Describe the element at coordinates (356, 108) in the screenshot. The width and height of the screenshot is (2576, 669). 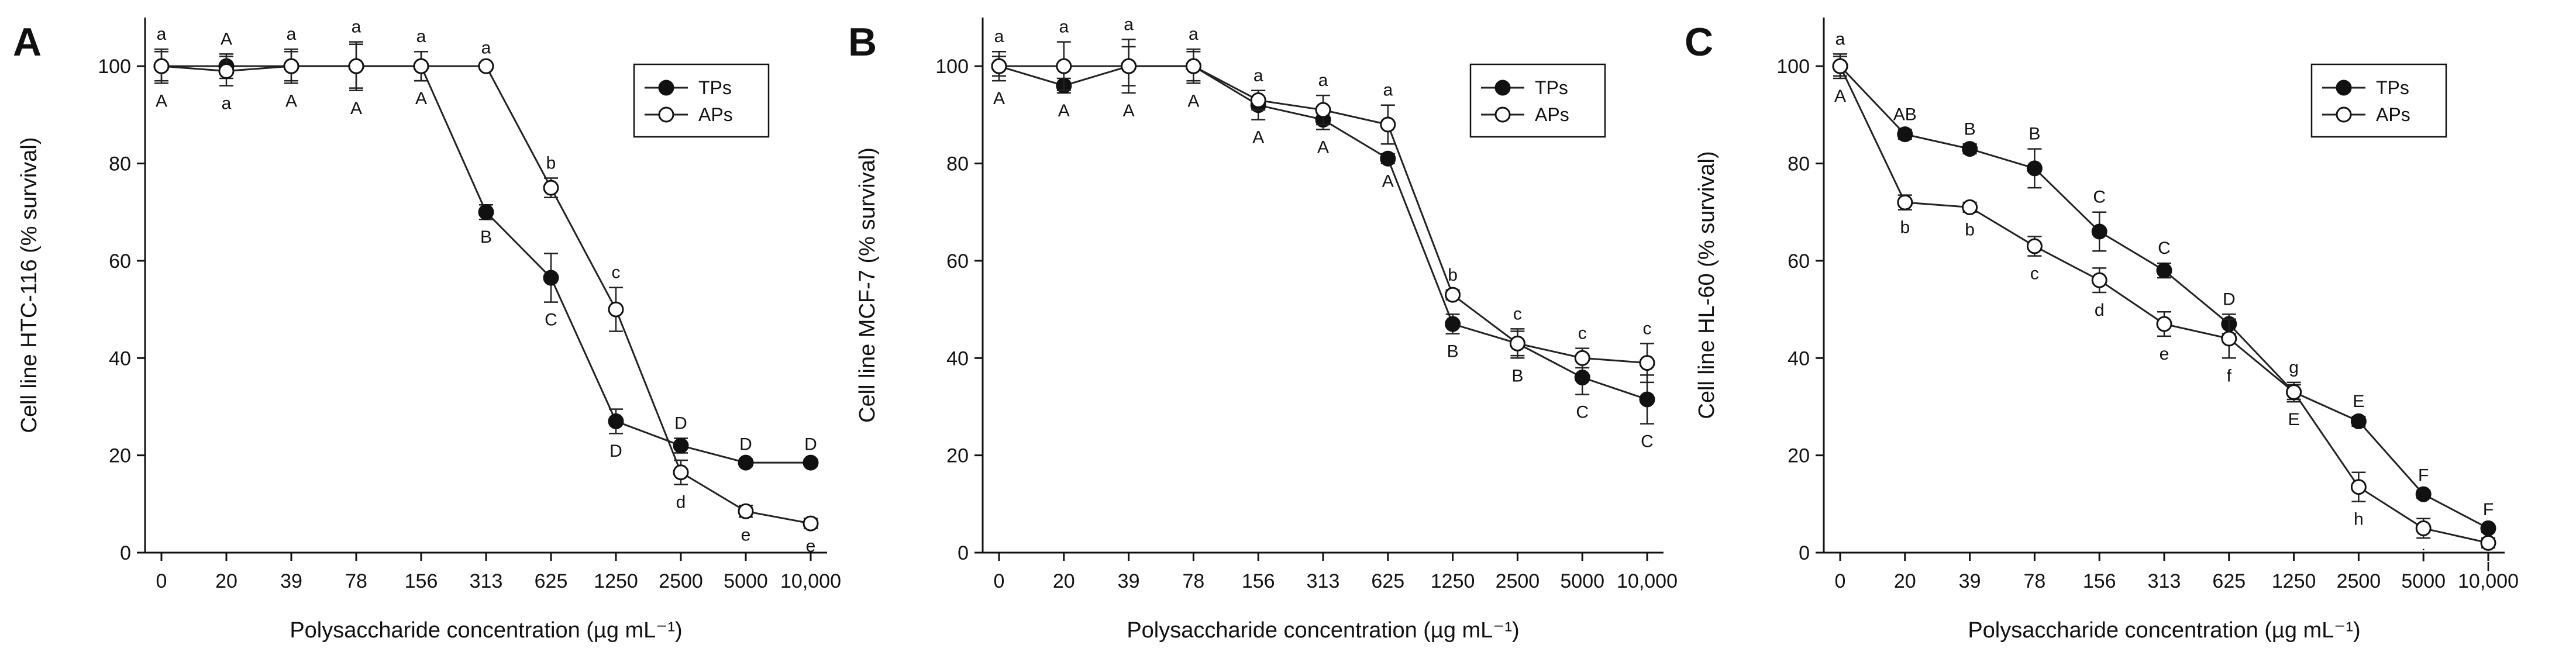
I see `panel-a-tps-significance-label: A` at that location.